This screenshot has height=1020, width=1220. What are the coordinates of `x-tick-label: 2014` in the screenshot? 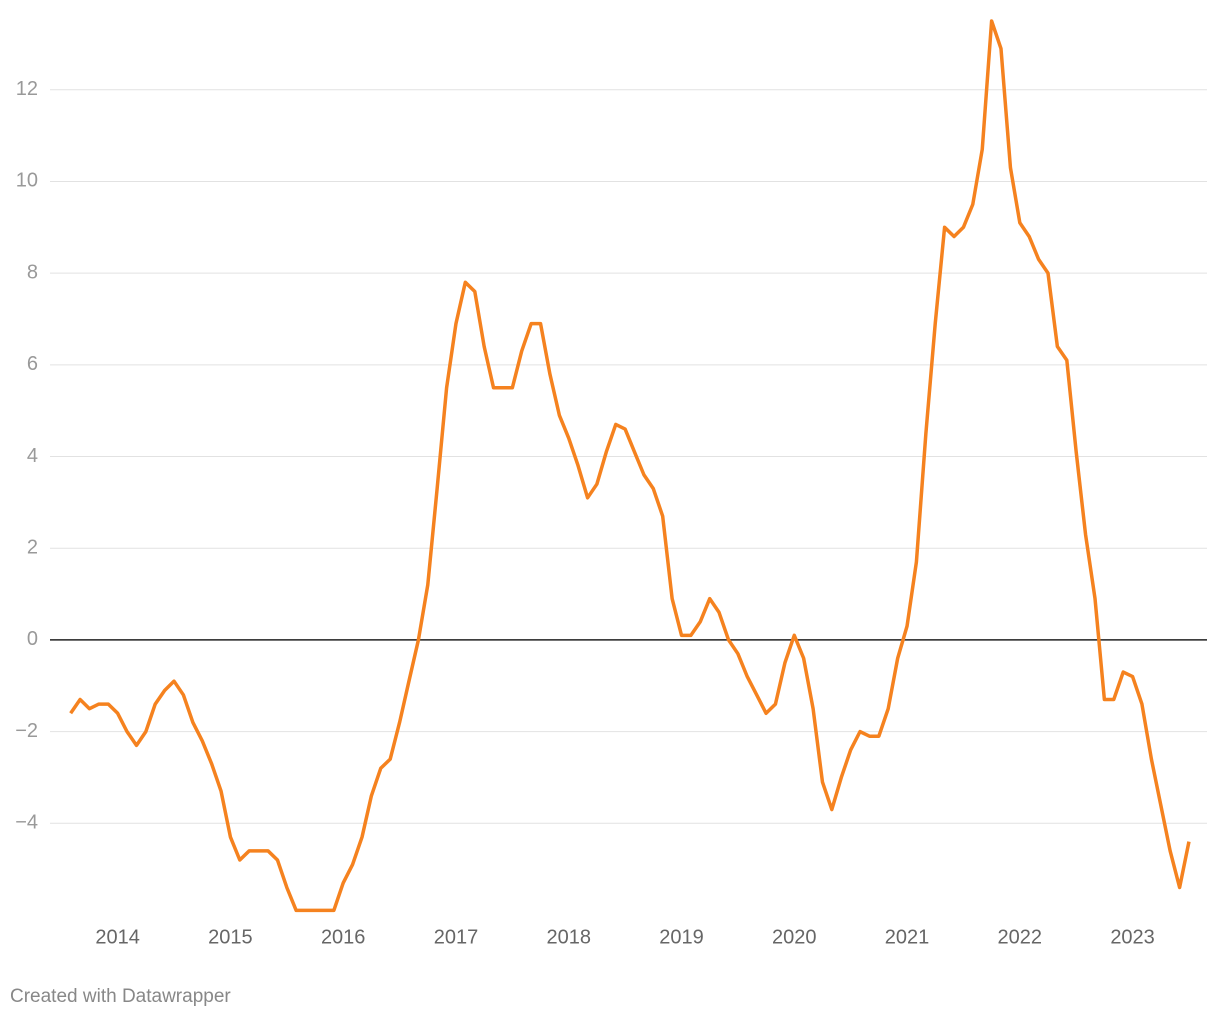 It's located at (117, 937).